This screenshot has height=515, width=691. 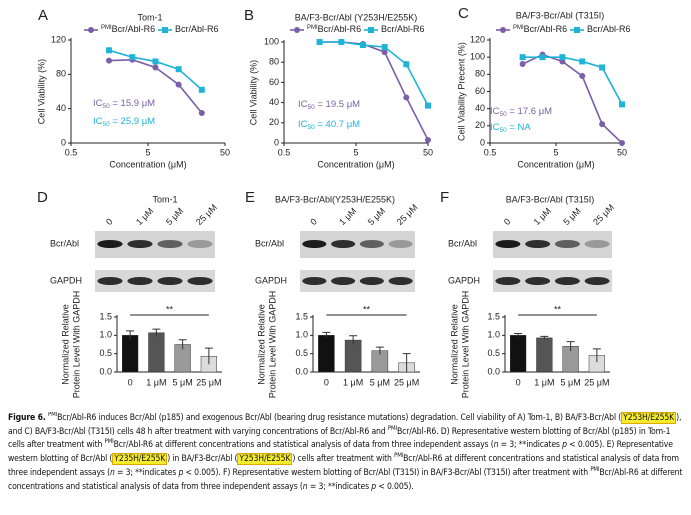 What do you see at coordinates (555, 164) in the screenshot?
I see `x-axis-label: Concentration (μM)` at bounding box center [555, 164].